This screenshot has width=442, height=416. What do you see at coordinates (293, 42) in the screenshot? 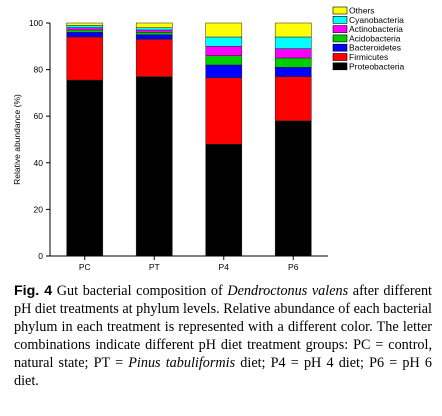
I see `bar-p6-cyanobacteria` at bounding box center [293, 42].